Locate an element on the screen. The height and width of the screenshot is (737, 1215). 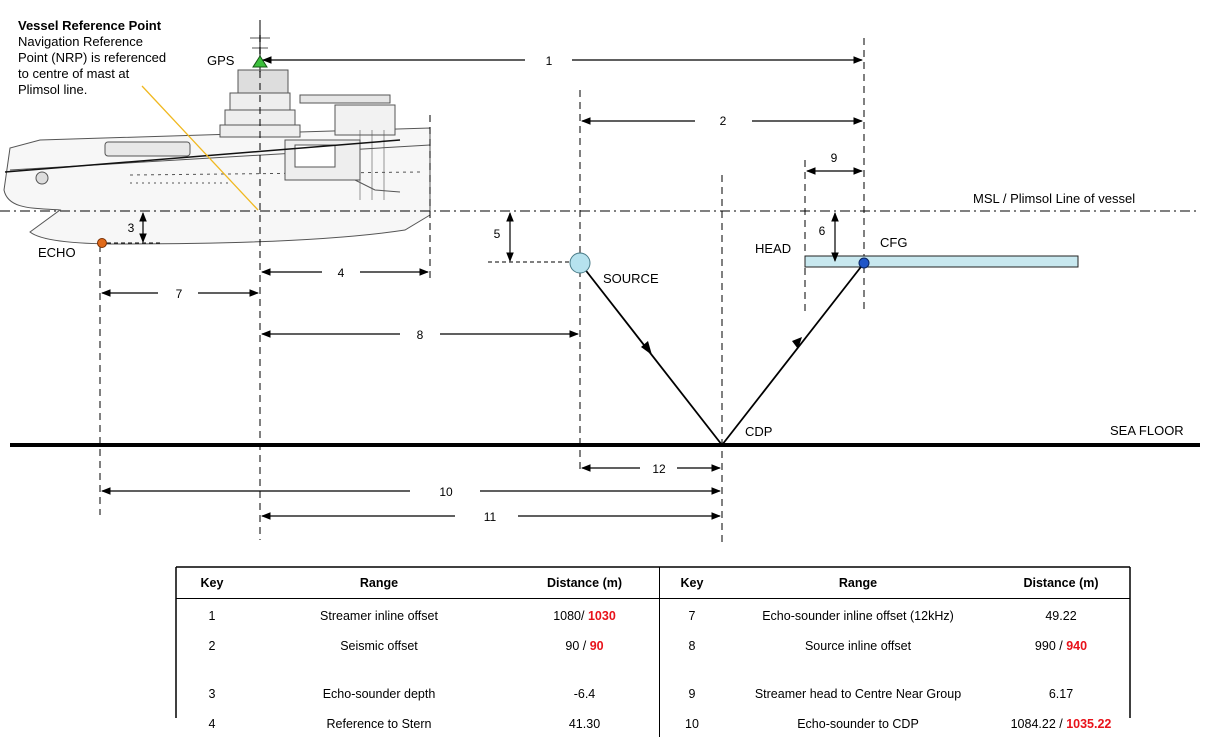
distance-value: 90 / is located at coordinates (577, 645).